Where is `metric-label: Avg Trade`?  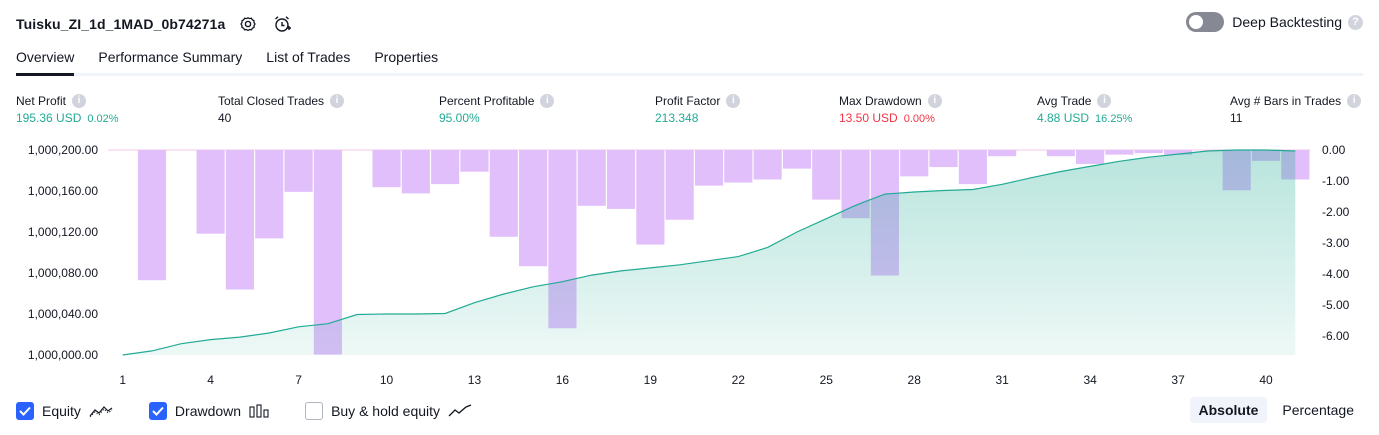
metric-label: Avg Trade is located at coordinates (1064, 101).